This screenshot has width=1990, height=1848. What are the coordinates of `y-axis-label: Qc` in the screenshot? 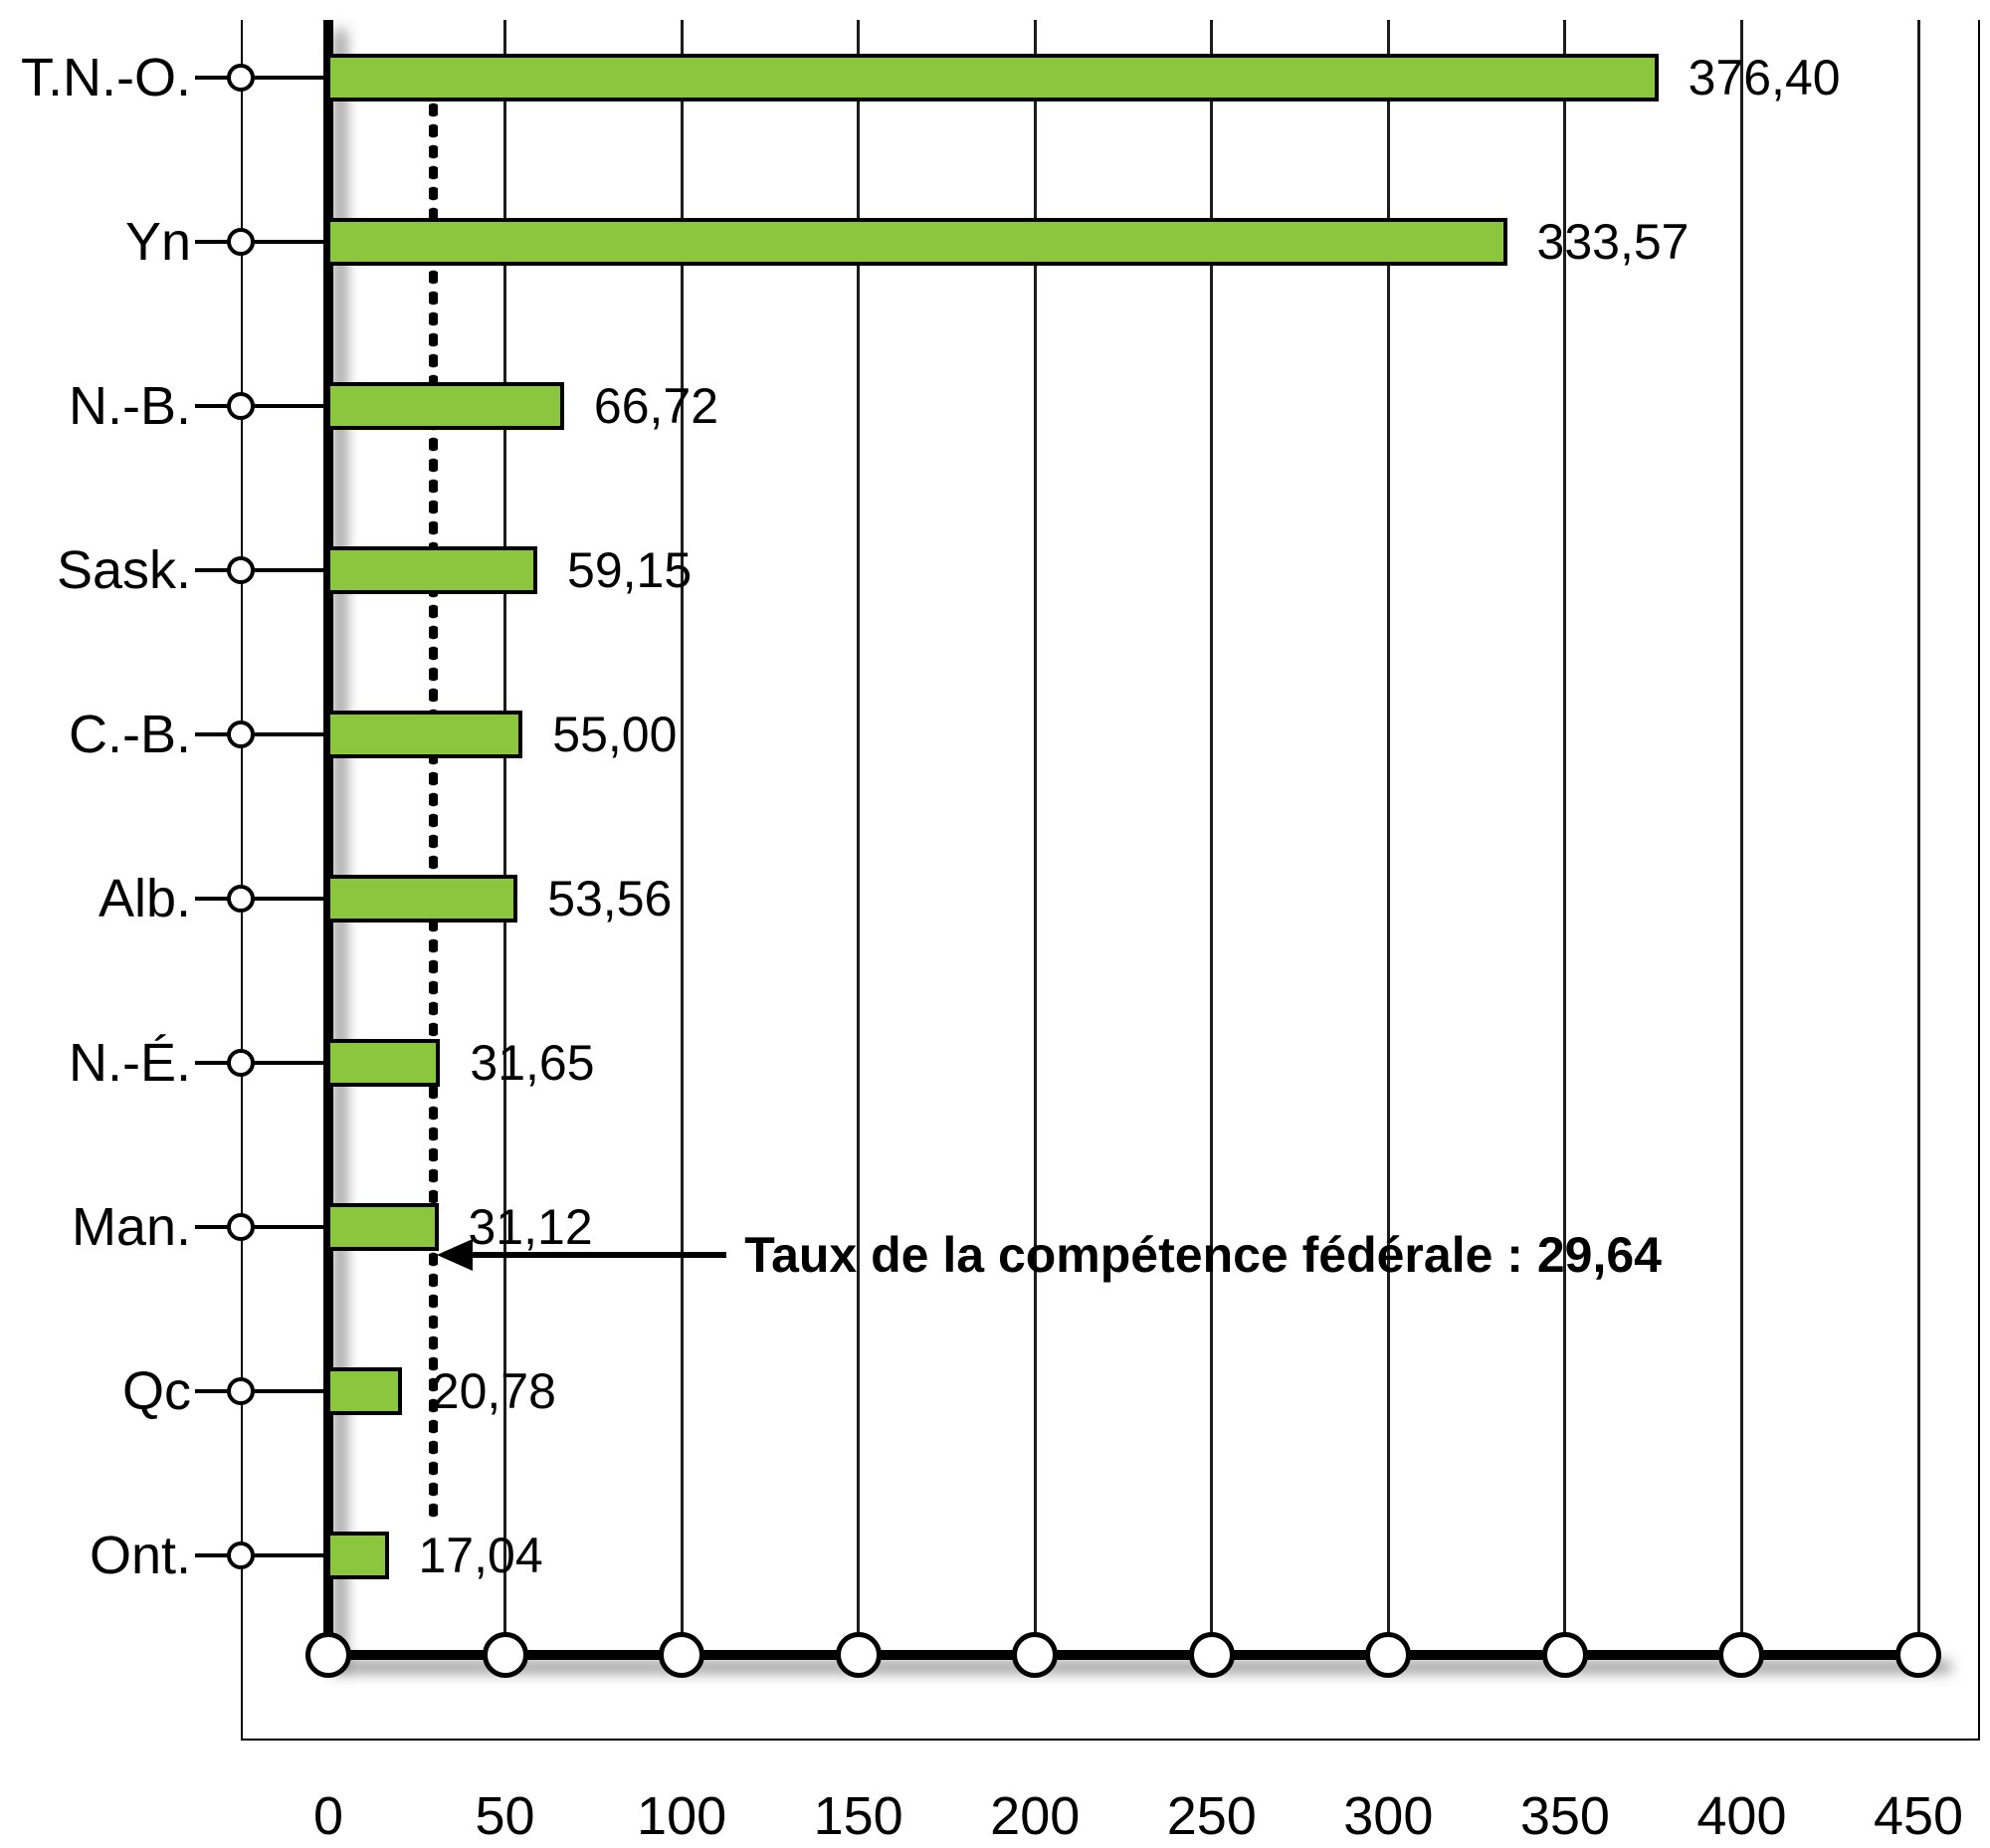 It's located at (156, 1391).